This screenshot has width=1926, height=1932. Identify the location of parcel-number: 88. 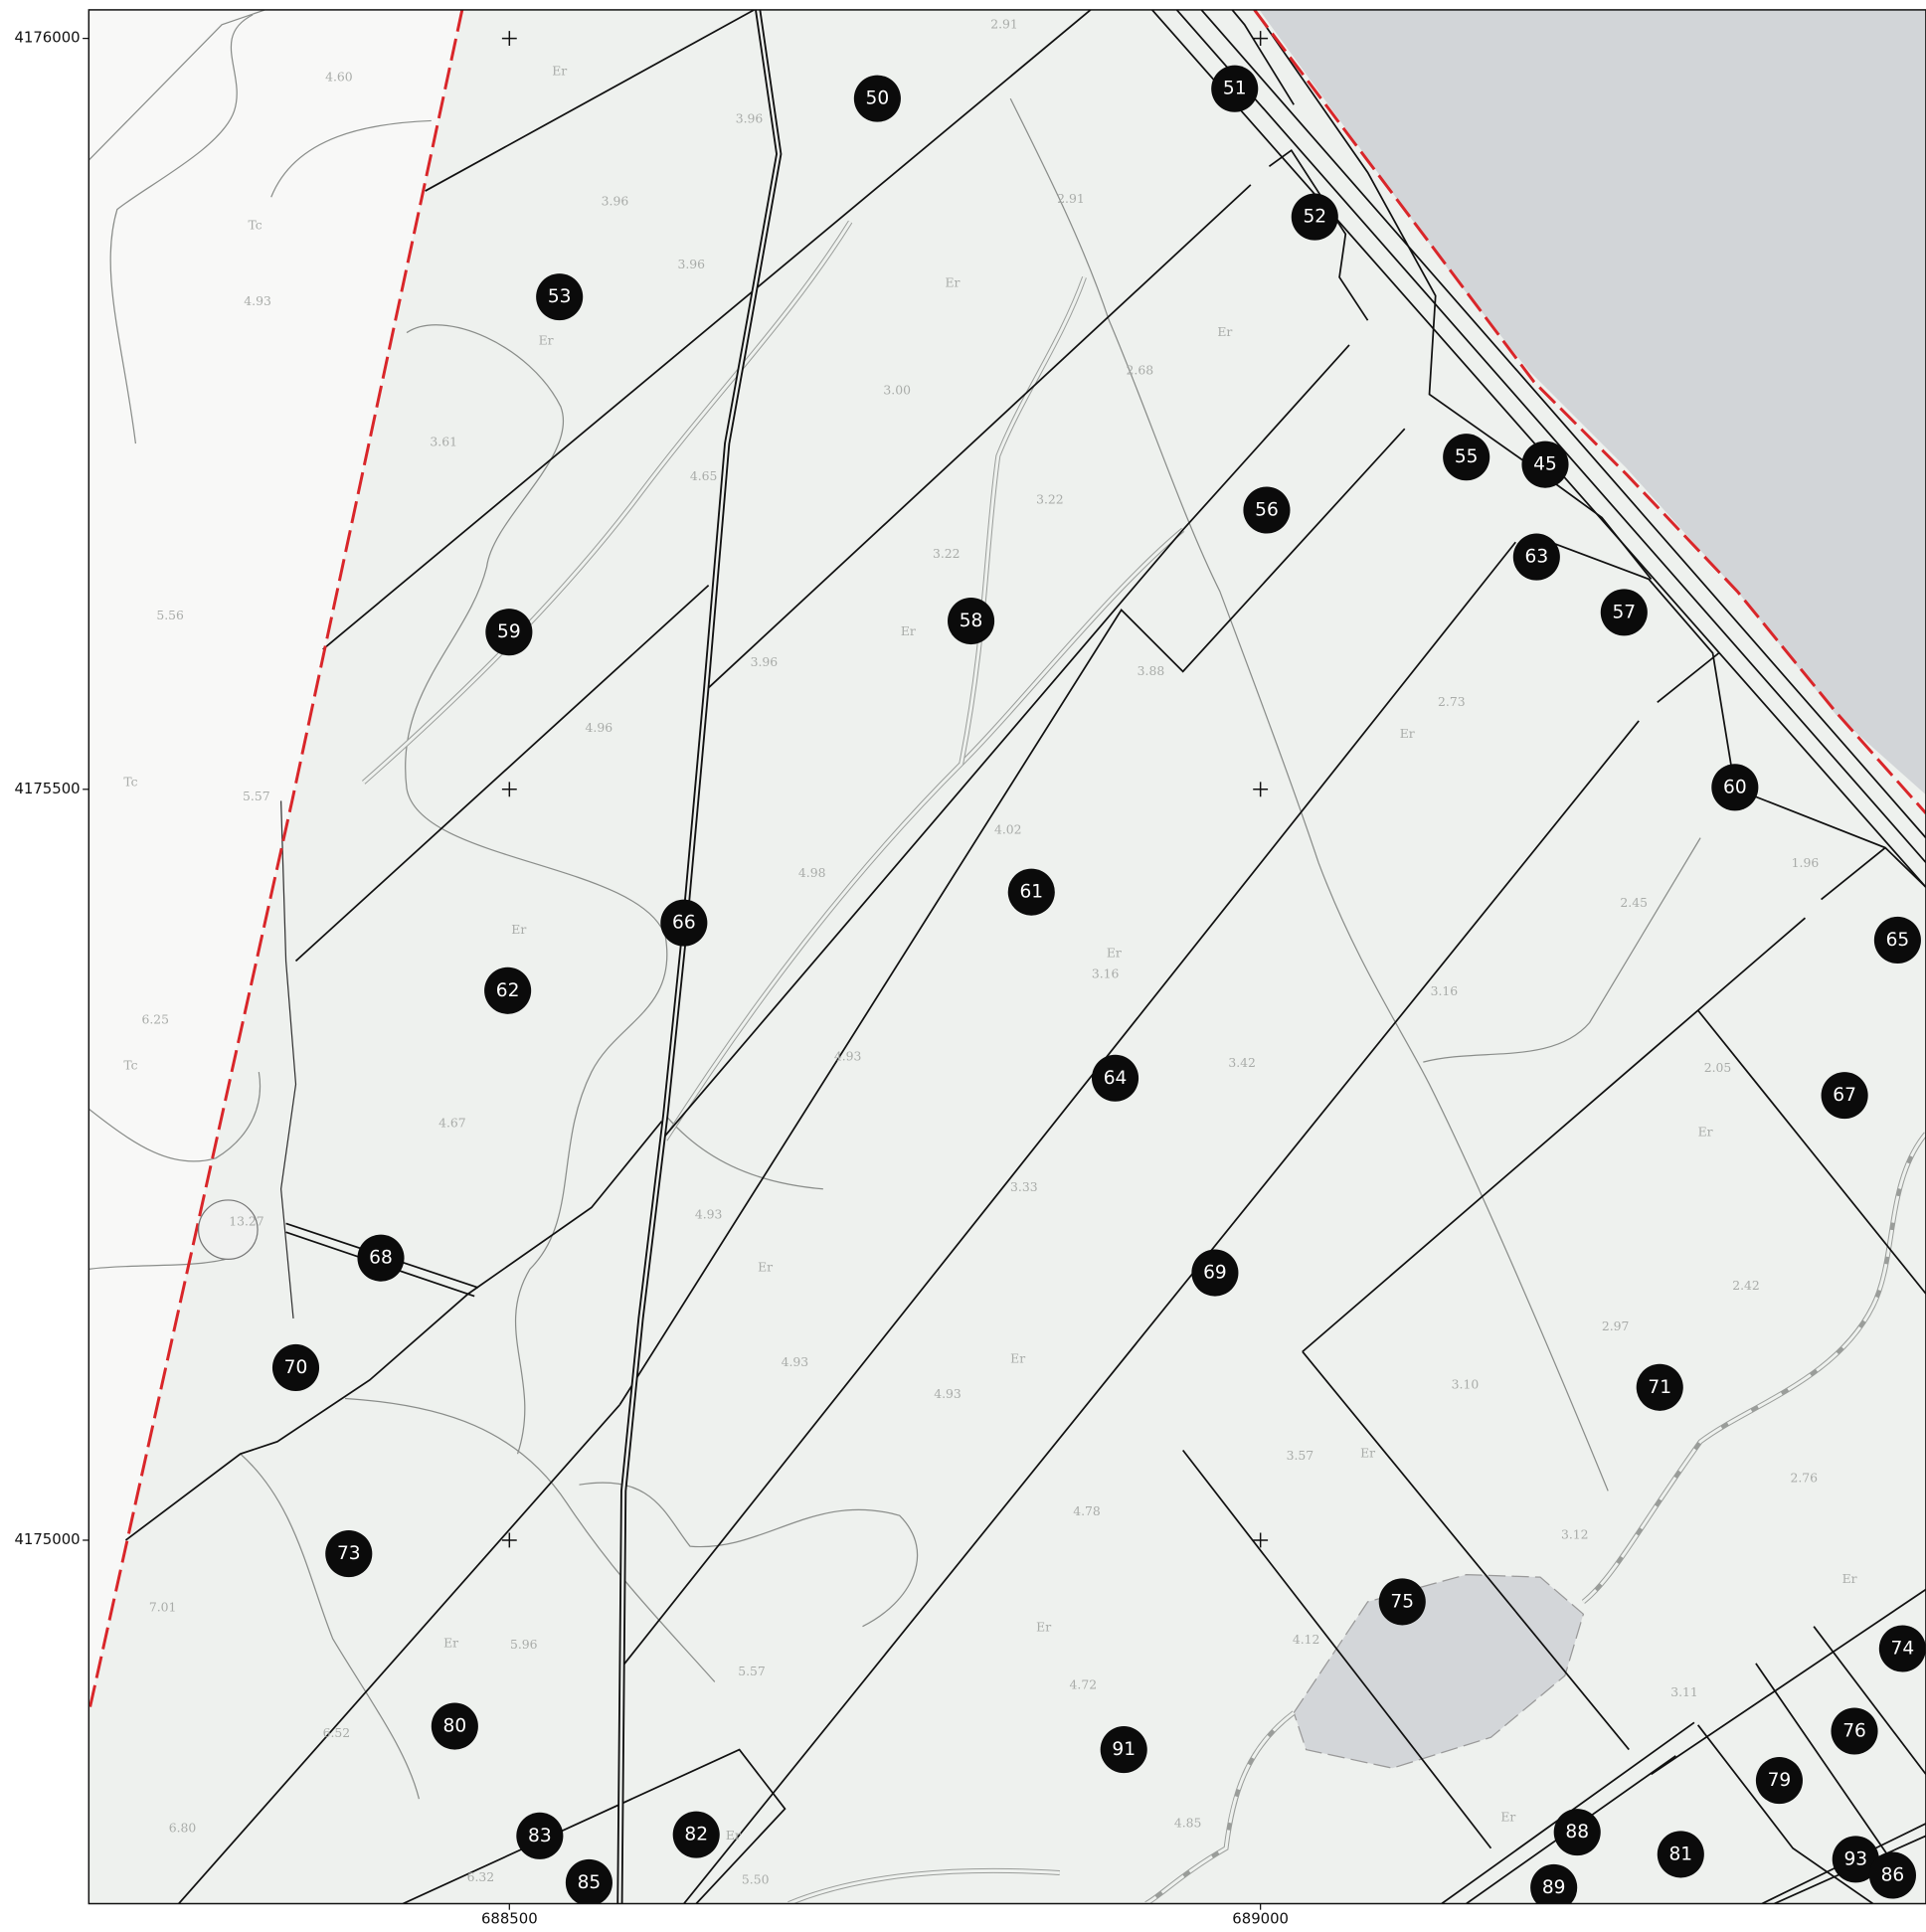
(1577, 1833).